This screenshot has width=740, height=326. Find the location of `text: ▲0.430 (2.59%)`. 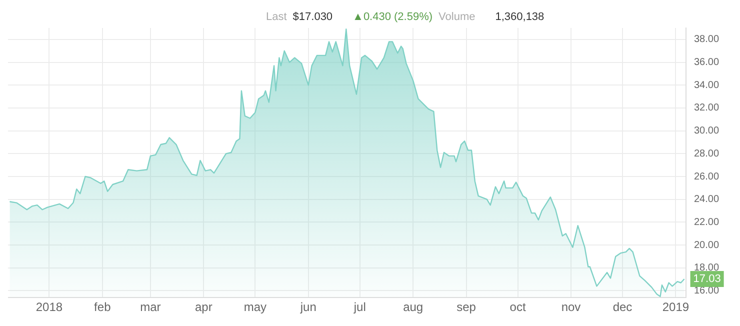

text: ▲0.430 (2.59%) is located at coordinates (392, 17).